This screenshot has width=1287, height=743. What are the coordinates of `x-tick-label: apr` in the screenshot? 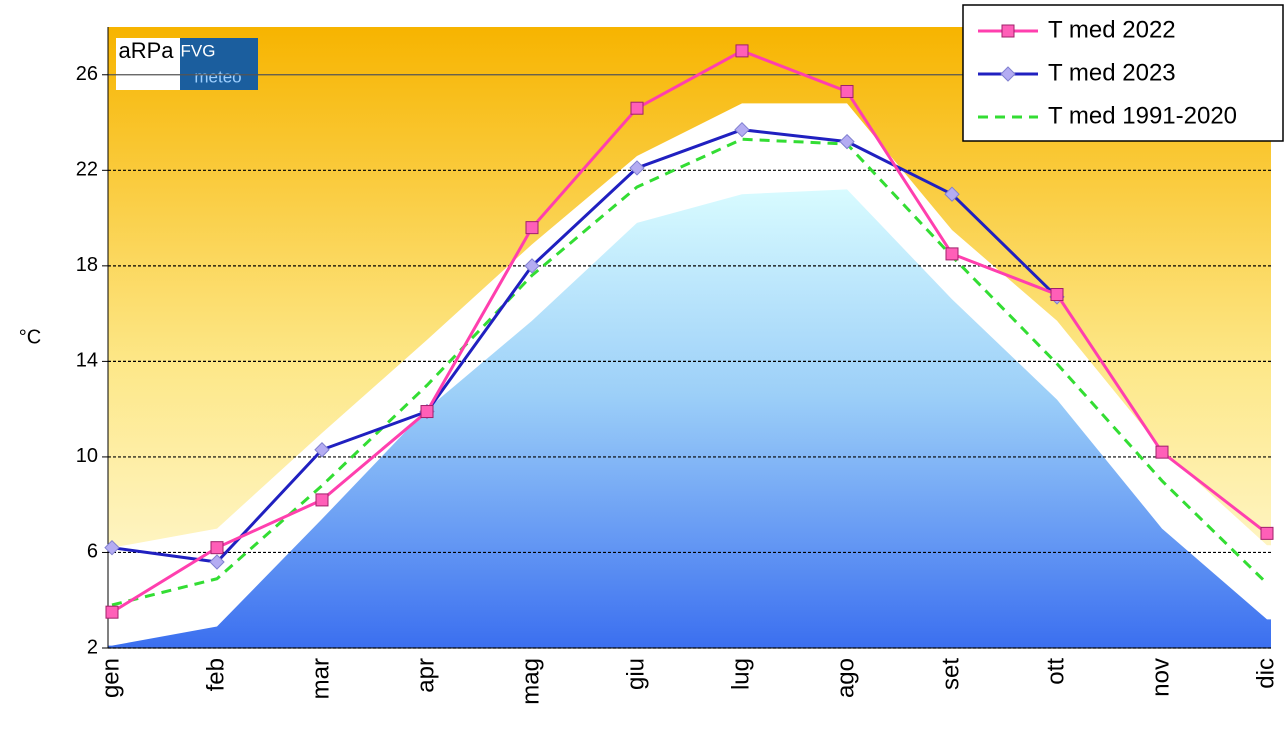 It's located at (425, 675).